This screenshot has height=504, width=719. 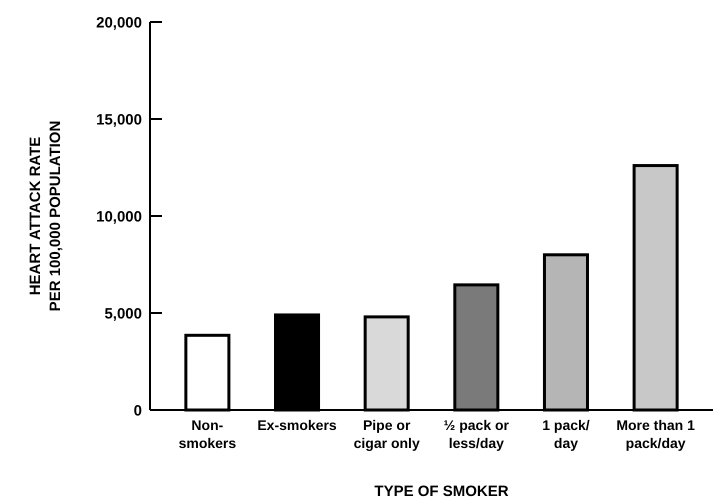 What do you see at coordinates (566, 434) in the screenshot?
I see `x-tick-label: 1 pack/ day` at bounding box center [566, 434].